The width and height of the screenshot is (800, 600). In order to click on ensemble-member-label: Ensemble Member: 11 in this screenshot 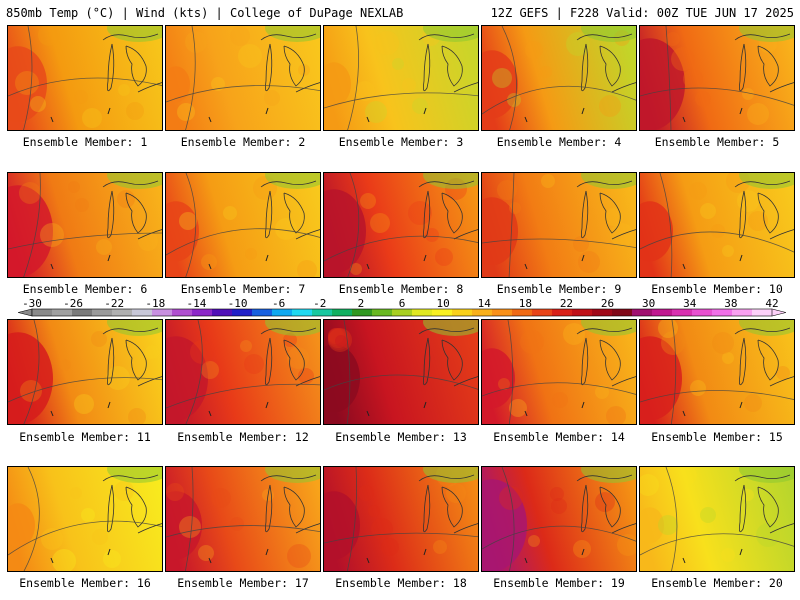, I will do `click(85, 437)`.